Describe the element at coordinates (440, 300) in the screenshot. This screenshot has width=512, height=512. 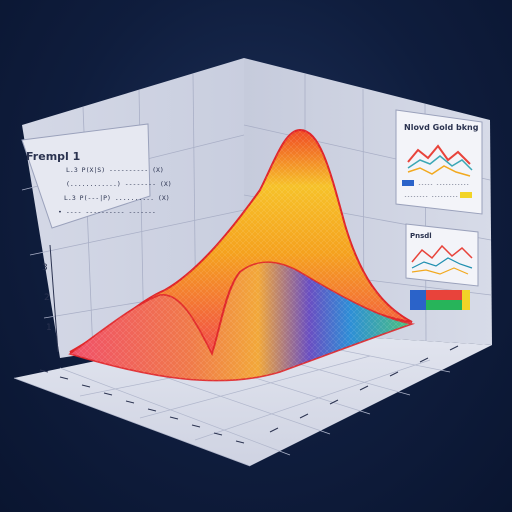
I see `color-legend-bar` at that location.